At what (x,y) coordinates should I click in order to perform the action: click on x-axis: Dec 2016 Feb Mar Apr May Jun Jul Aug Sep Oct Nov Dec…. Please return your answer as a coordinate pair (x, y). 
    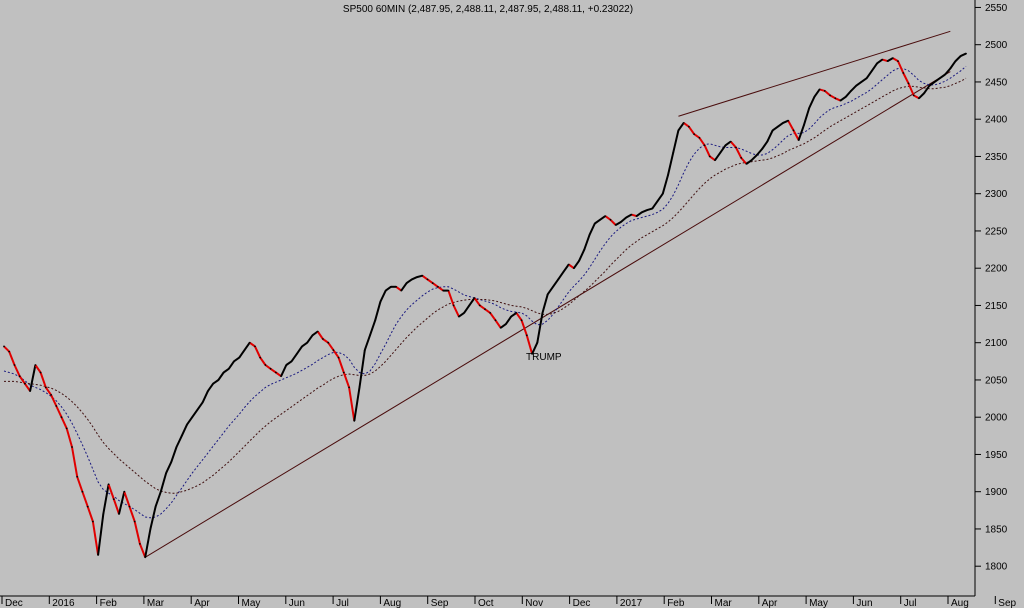
    Looking at the image, I should click on (508, 601).